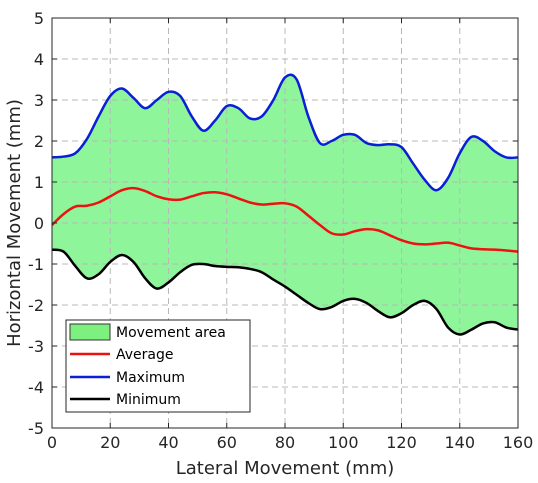 Image resolution: width=538 pixels, height=483 pixels. What do you see at coordinates (36, 428) in the screenshot?
I see `y-tick-label: -5` at bounding box center [36, 428].